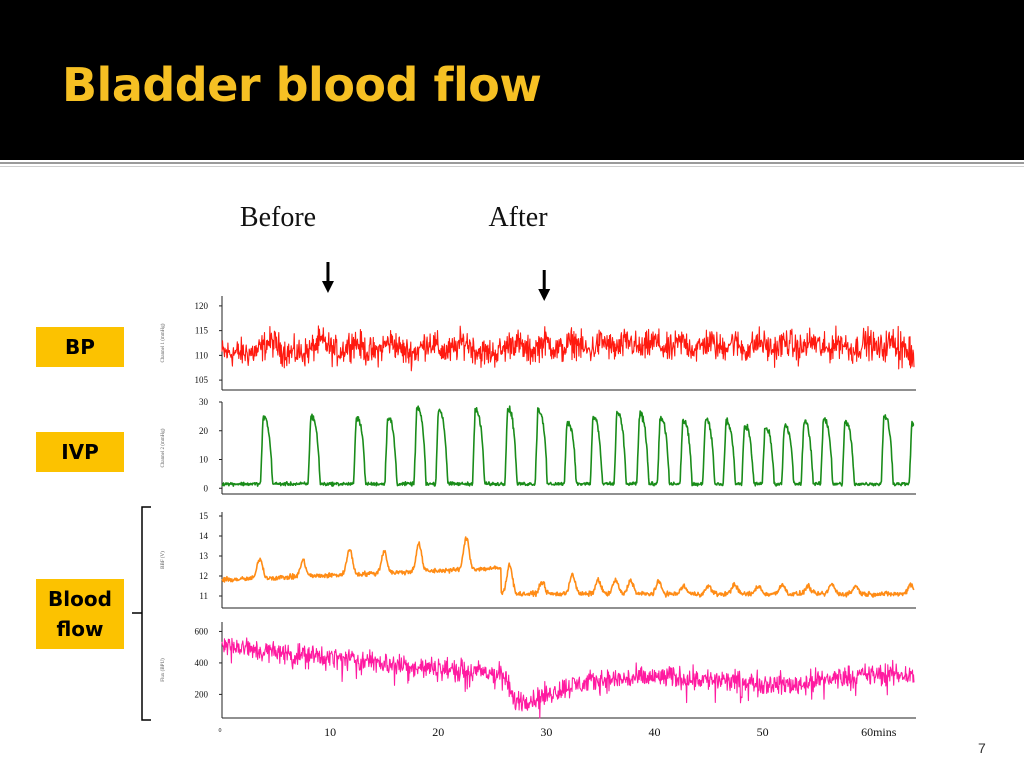 This screenshot has height=768, width=1024. What do you see at coordinates (568, 678) in the screenshot?
I see `series-line-flux` at bounding box center [568, 678].